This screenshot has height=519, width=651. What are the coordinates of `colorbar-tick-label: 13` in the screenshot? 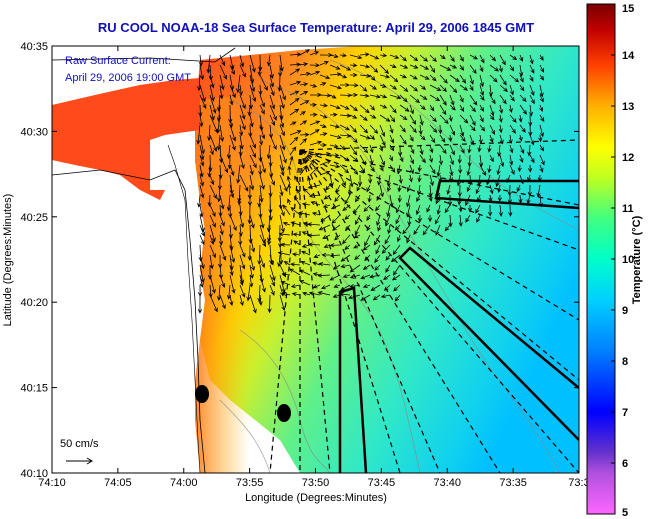 It's located at (628, 107).